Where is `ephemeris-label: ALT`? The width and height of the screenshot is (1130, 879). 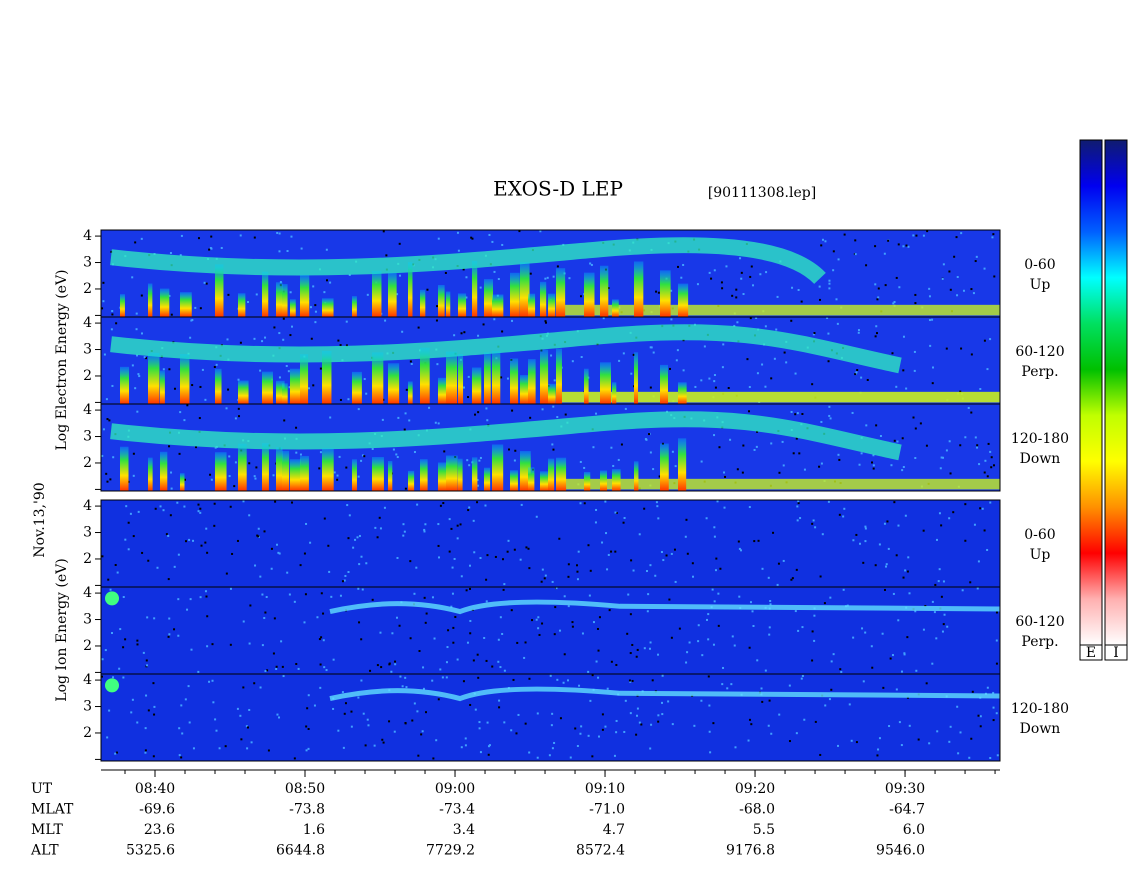 ephemeris-label: ALT is located at coordinates (44, 851).